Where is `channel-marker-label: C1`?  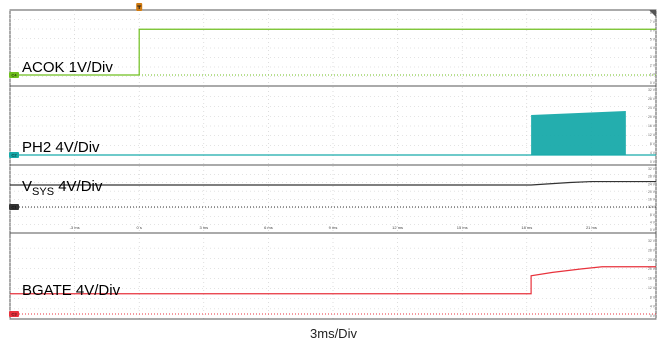 channel-marker-label: C1 is located at coordinates (14, 207).